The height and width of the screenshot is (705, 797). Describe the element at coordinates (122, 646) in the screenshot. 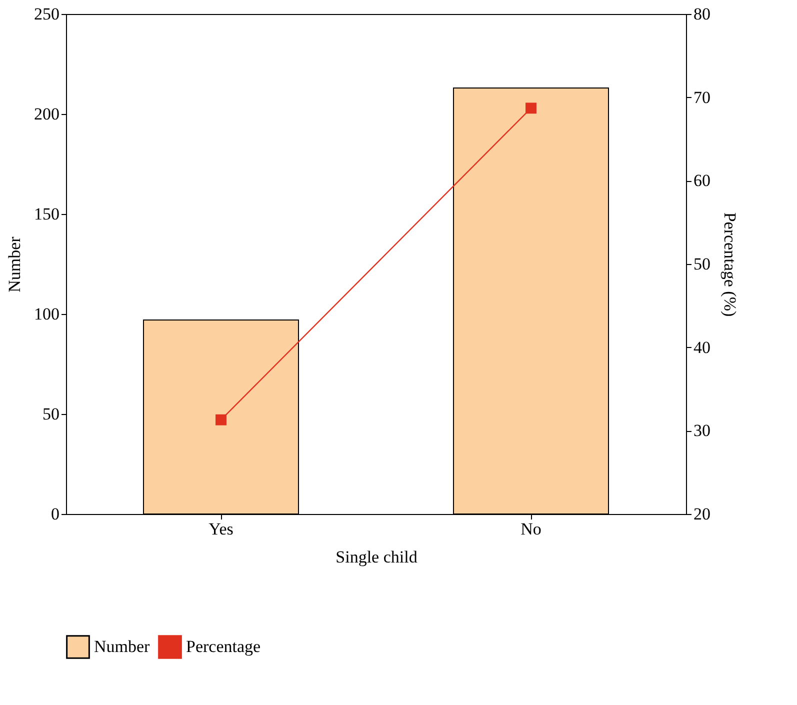

I see `legend-label: Number` at that location.